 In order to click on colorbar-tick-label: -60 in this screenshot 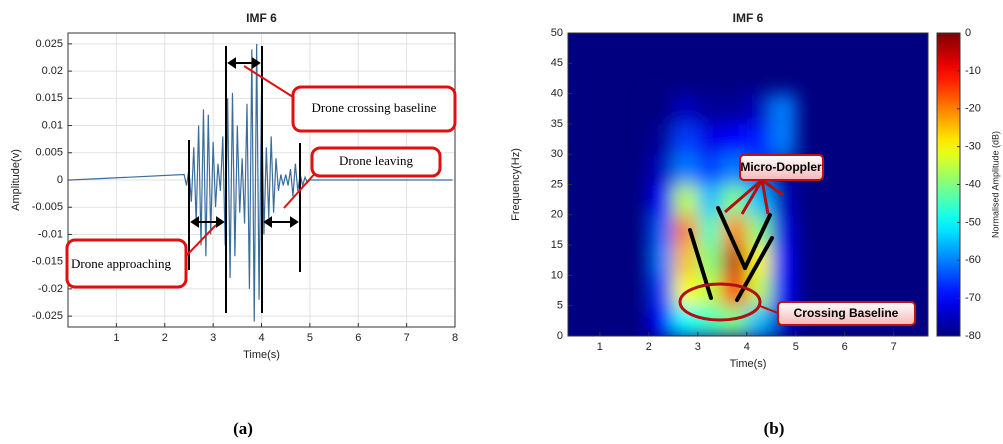, I will do `click(973, 260)`.